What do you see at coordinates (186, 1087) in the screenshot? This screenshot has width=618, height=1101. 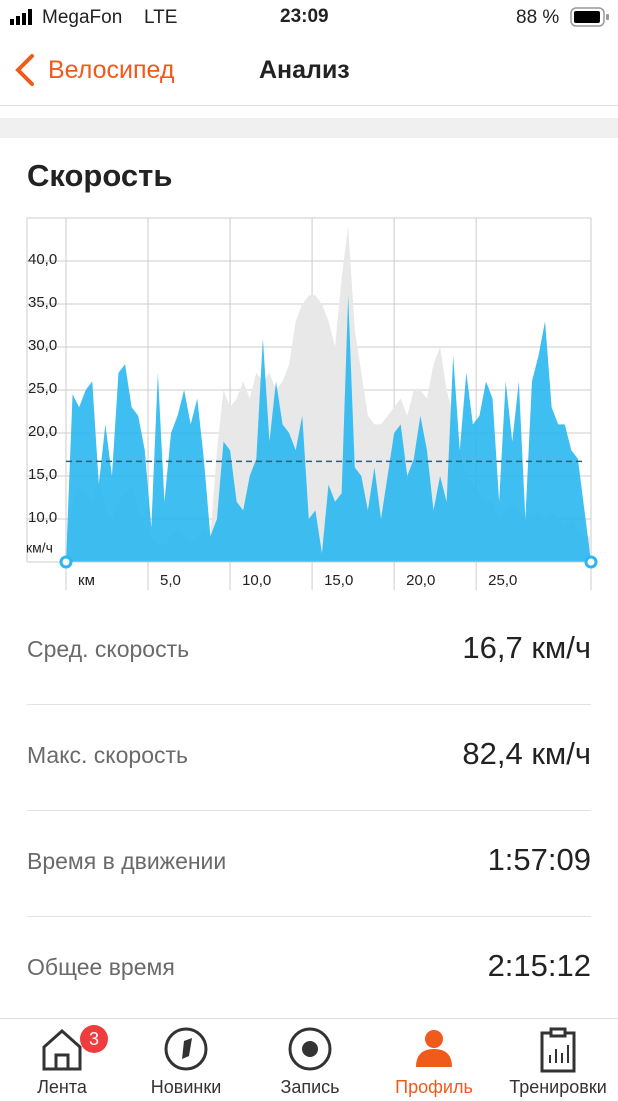 I see `tab-label: Новинки` at bounding box center [186, 1087].